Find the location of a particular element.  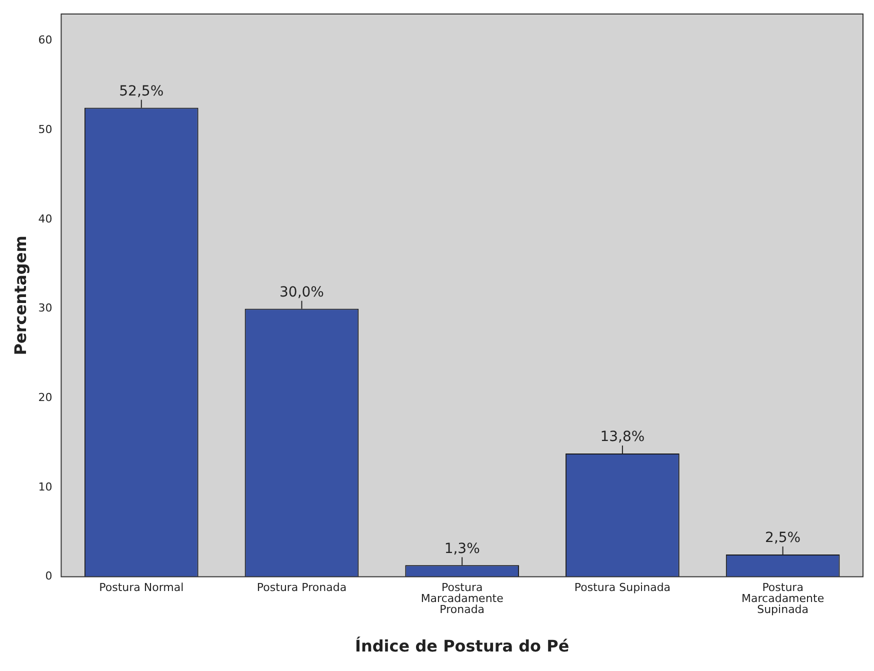

y-tick-label: 60 is located at coordinates (45, 40).